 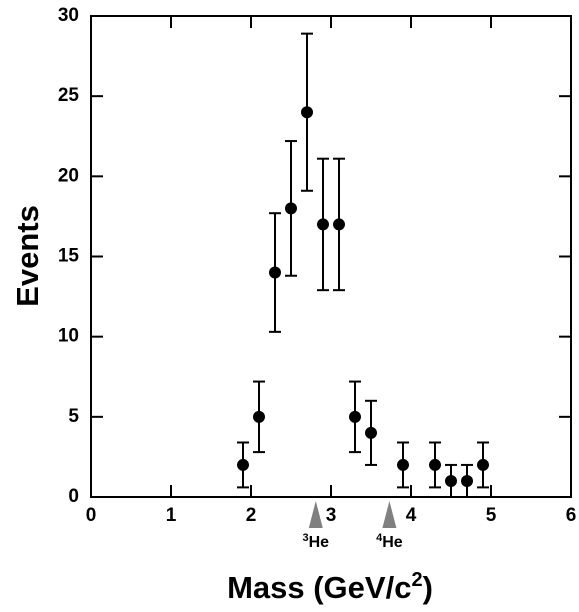 I want to click on y-tick-label: 5, so click(x=73, y=416).